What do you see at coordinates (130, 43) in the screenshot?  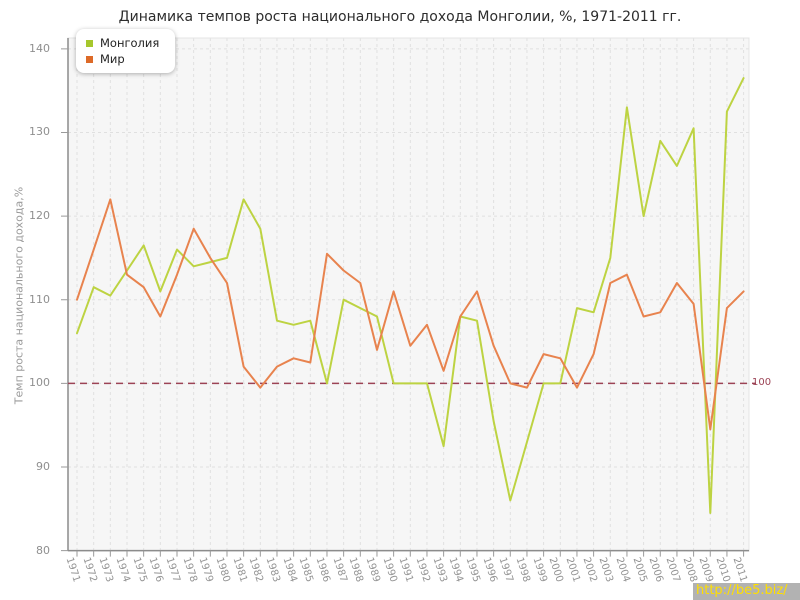 I see `legend-label: Монголия` at bounding box center [130, 43].